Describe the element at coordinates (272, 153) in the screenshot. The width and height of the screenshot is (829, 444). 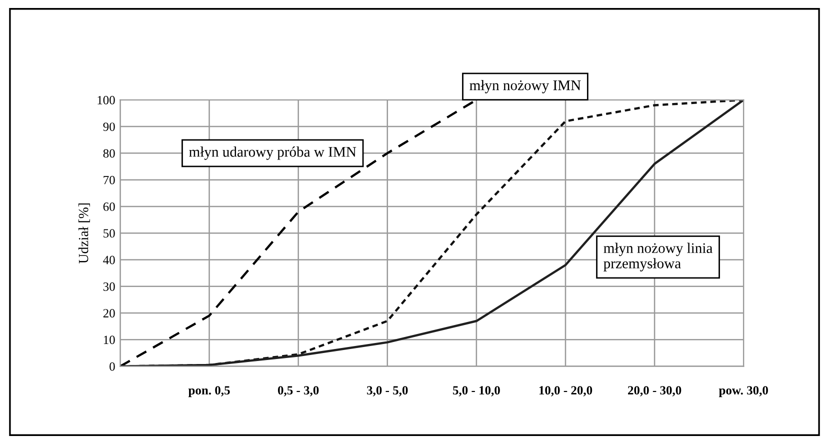
I see `series-label: młyn udarowy próba w IMN` at that location.